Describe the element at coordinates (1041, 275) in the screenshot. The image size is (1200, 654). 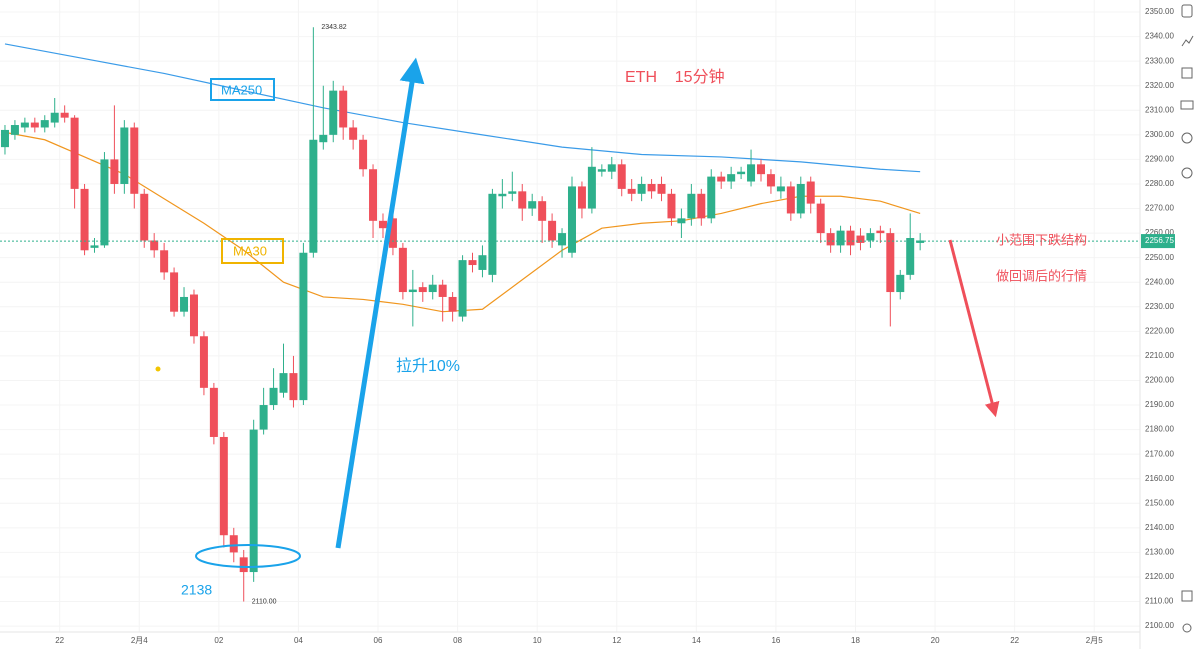
I see `annotation: 做回调后的行情` at that location.